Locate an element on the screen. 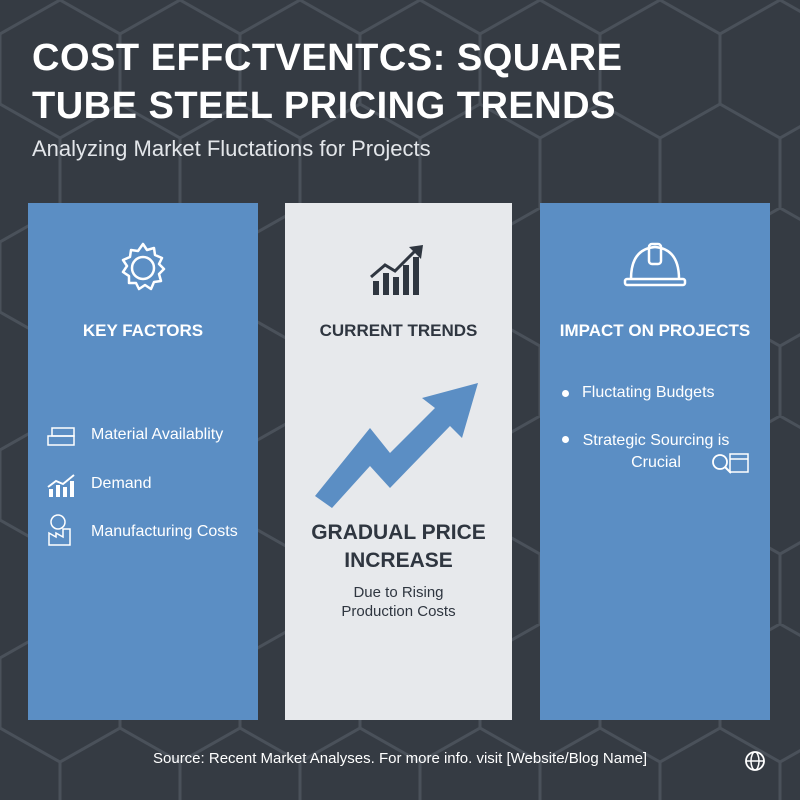  factor-item: Manufacturing Costs is located at coordinates (164, 531).